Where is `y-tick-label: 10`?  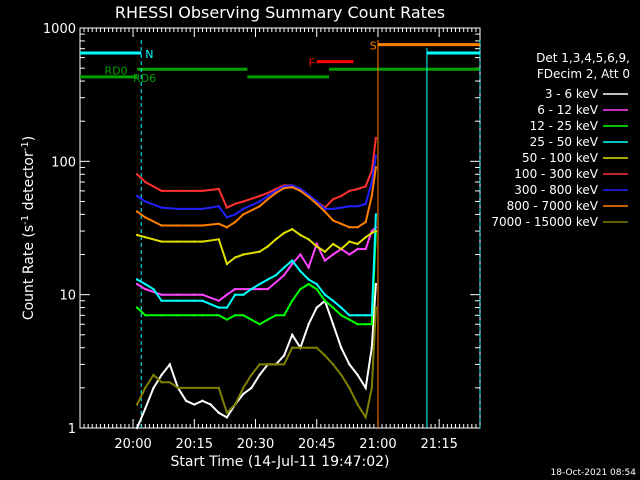
y-tick-label: 10 is located at coordinates (67, 296).